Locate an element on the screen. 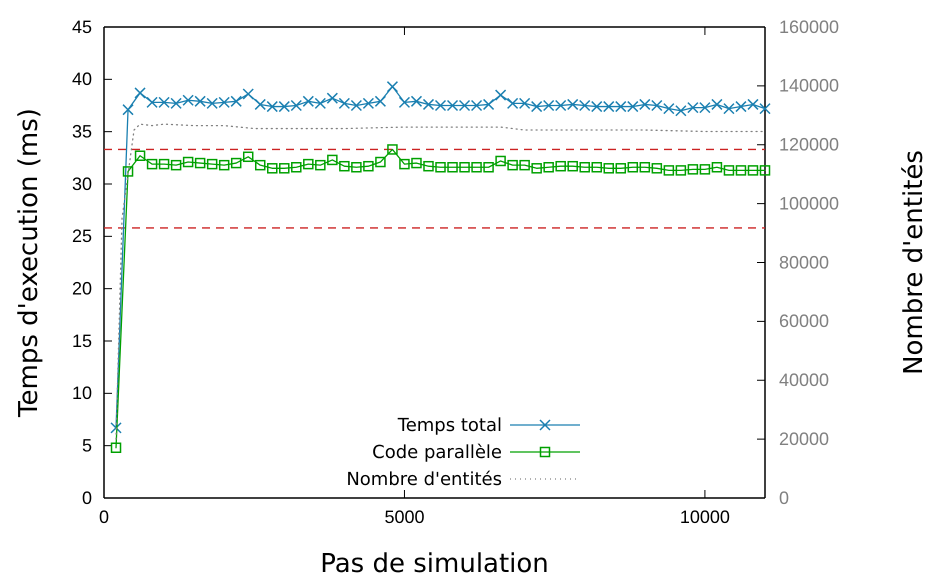 This screenshot has width=929, height=576. y2-tick-label: 40000 is located at coordinates (804, 380).